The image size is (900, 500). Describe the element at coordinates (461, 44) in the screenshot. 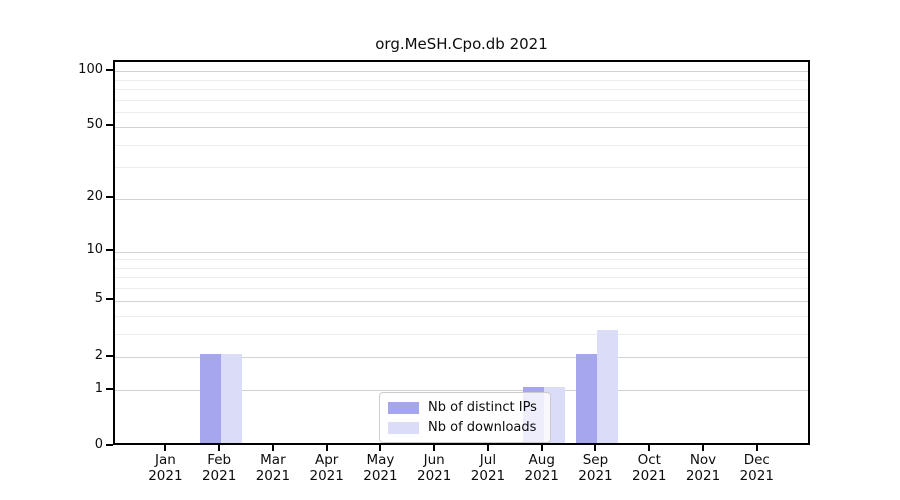

I see `chart-title: org.MeSH.Cpo.db 2021` at that location.